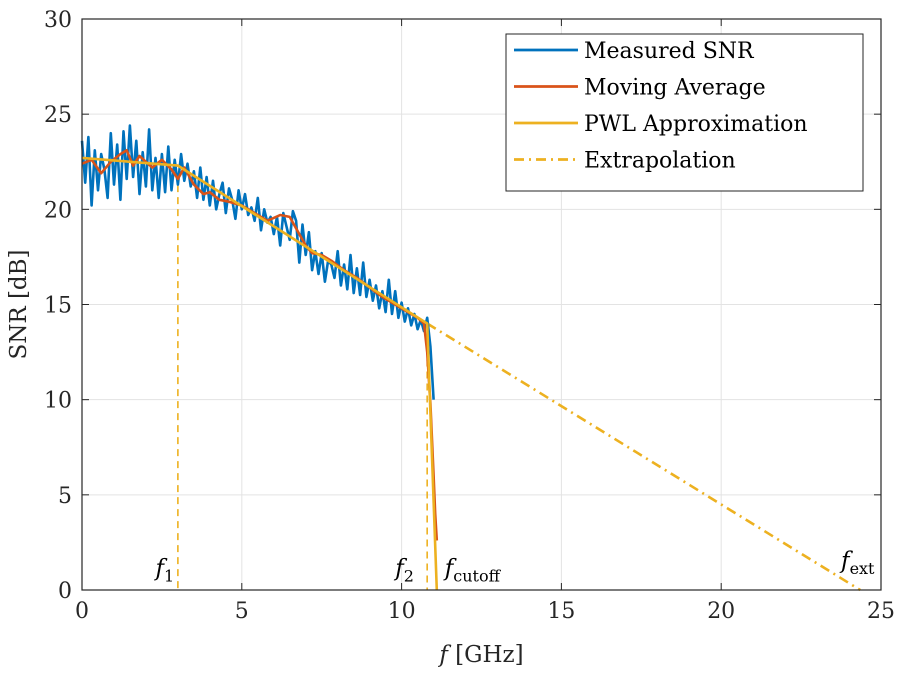 The image size is (897, 673). I want to click on annotation-subscript-2: cutoff, so click(477, 576).